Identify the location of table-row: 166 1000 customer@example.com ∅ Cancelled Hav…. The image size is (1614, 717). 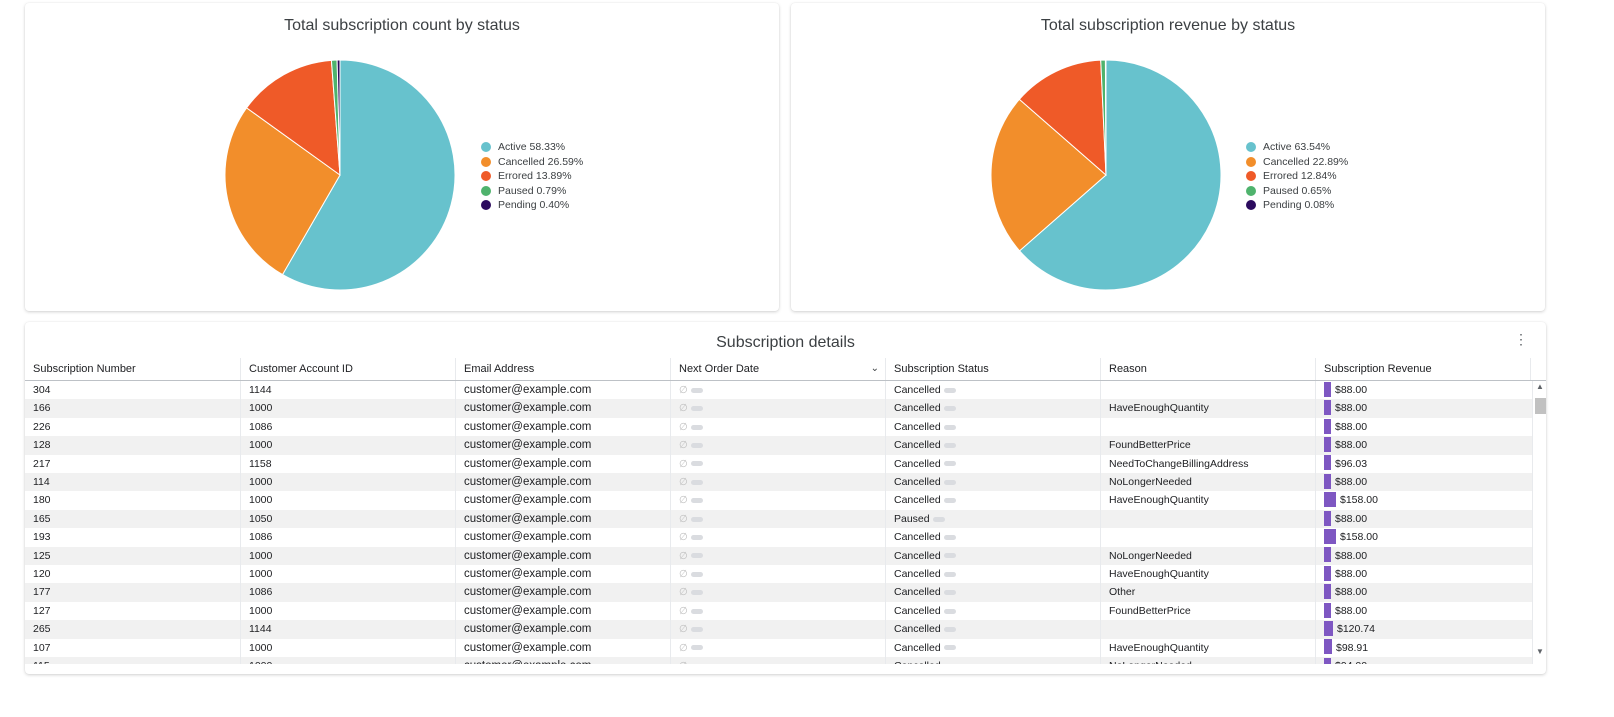
(779, 408).